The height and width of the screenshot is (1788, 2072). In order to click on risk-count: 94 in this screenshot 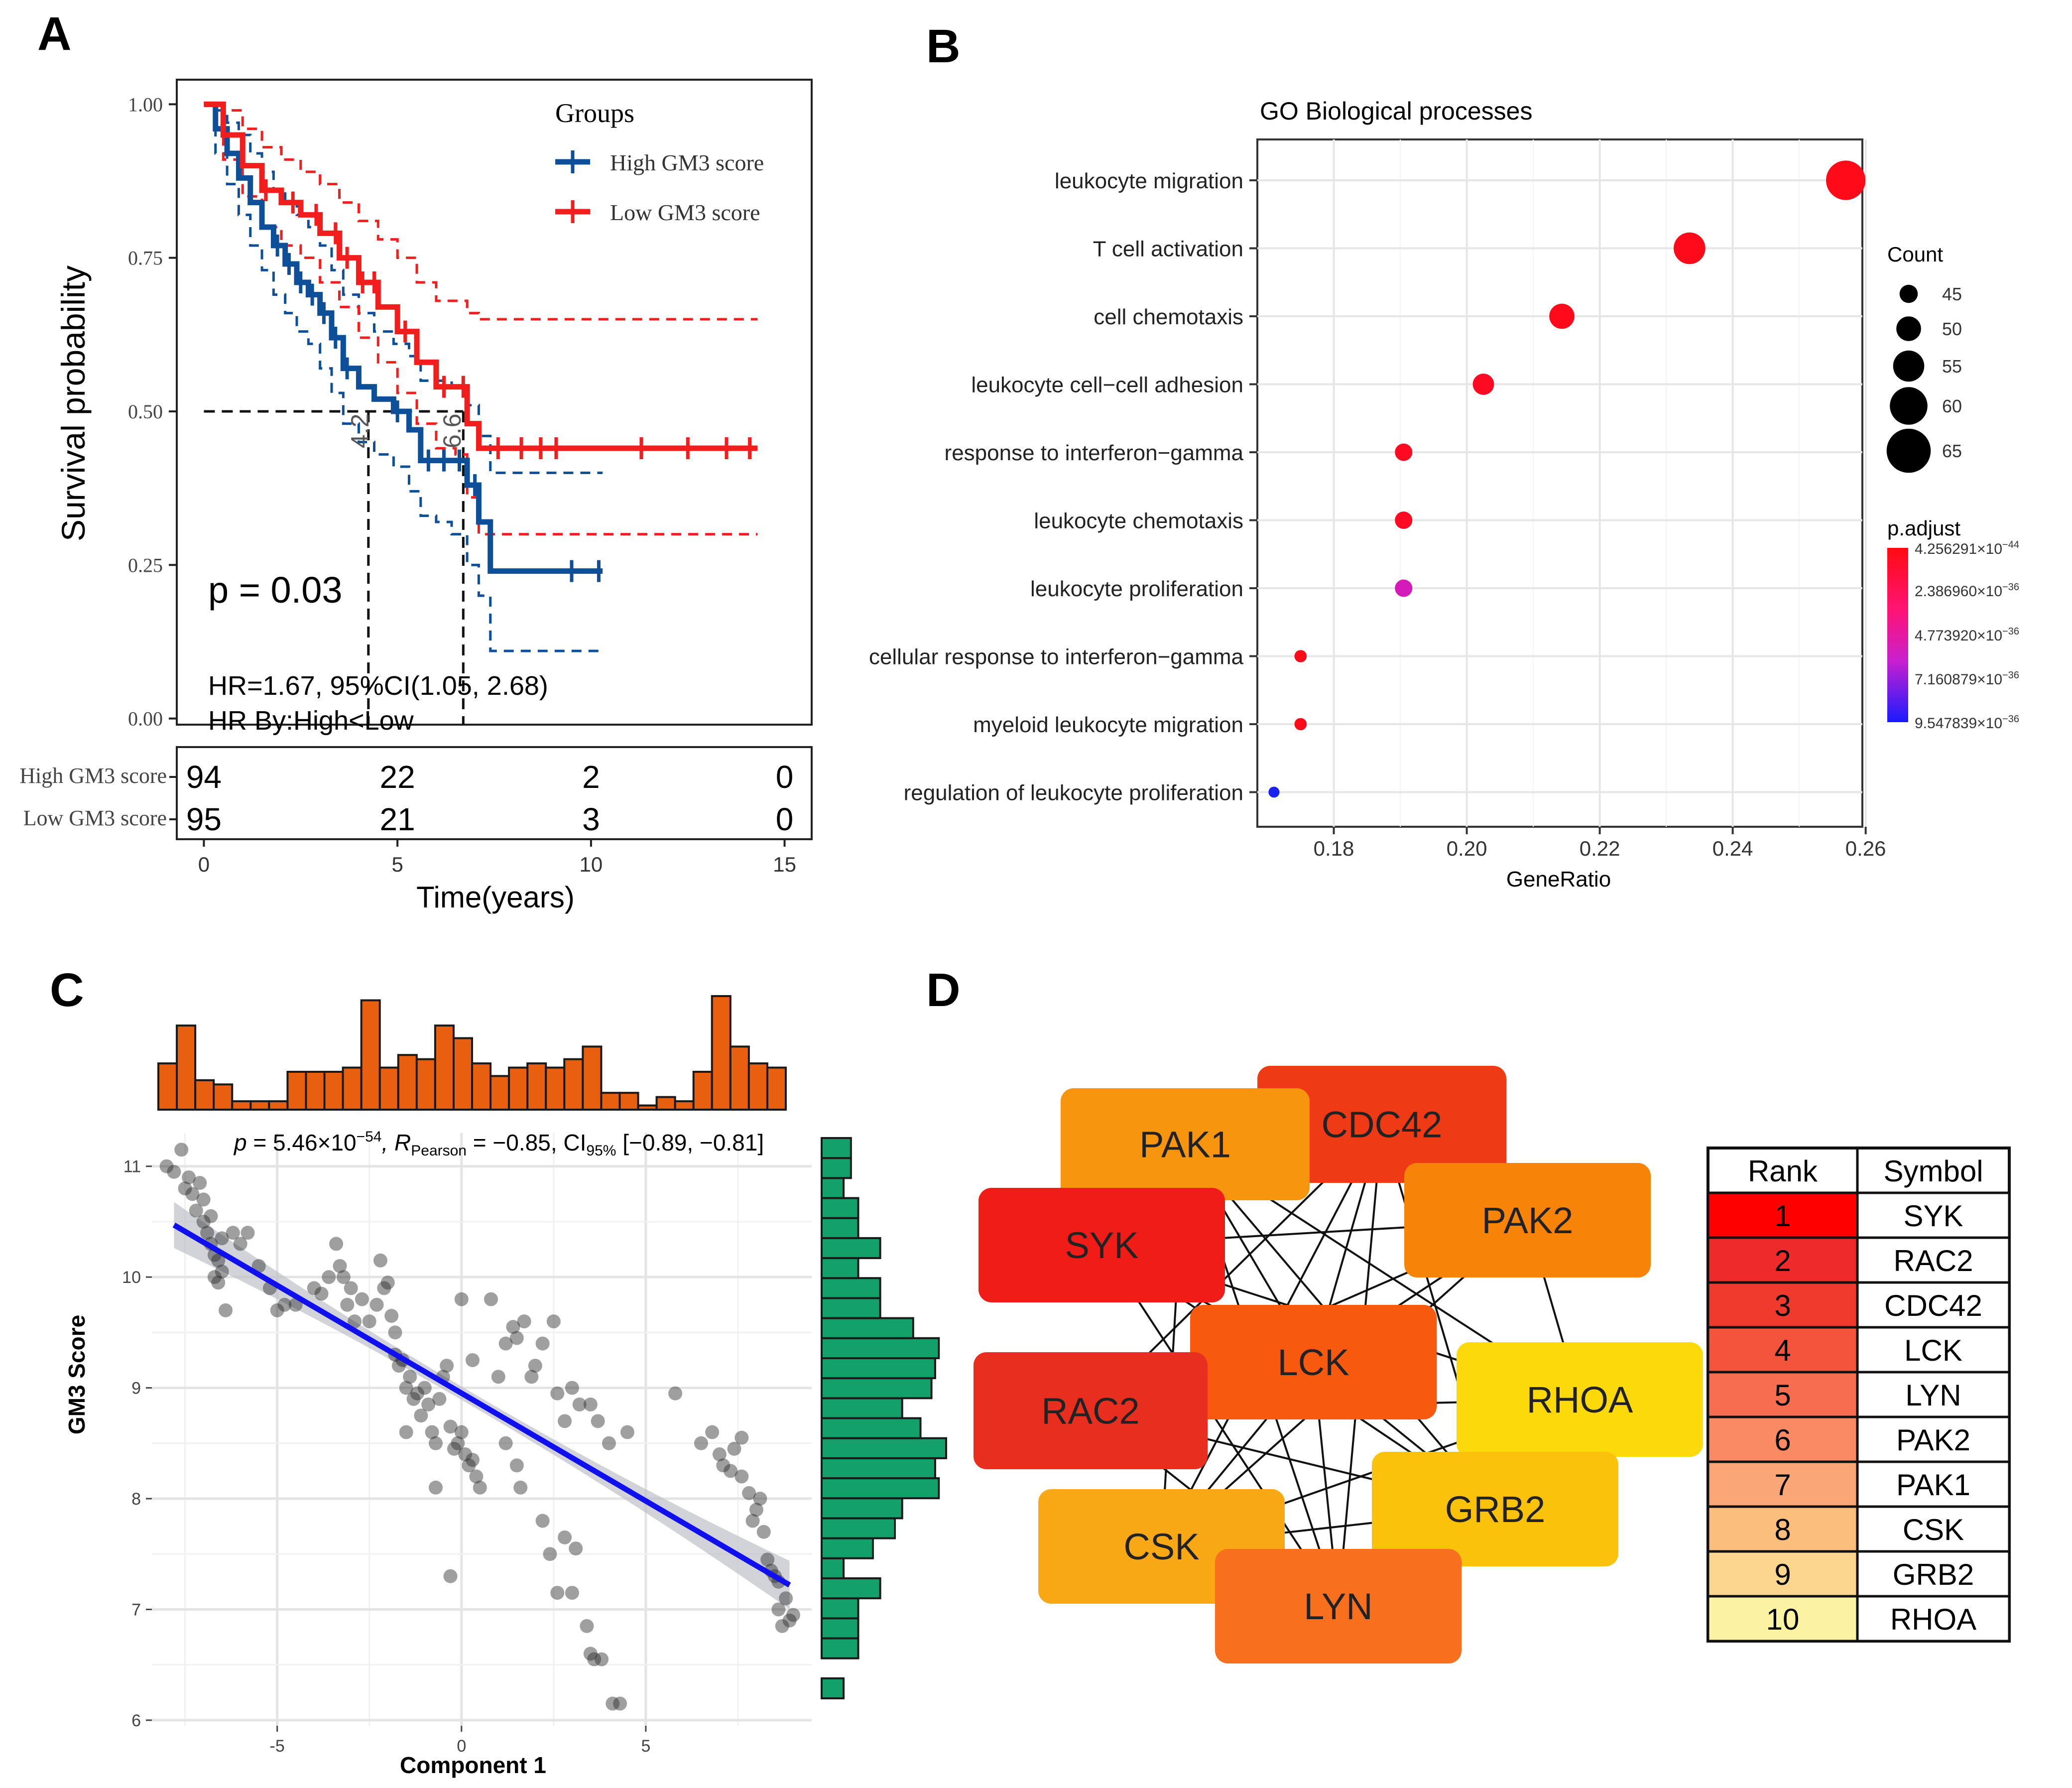, I will do `click(204, 777)`.